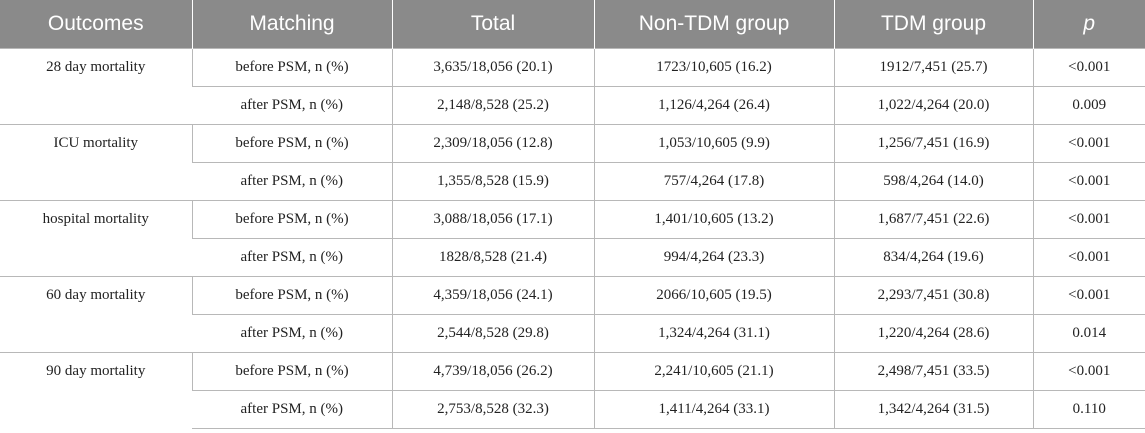 The image size is (1145, 433). What do you see at coordinates (933, 257) in the screenshot?
I see `tdm-cell: 834/4,264 (19.6)` at bounding box center [933, 257].